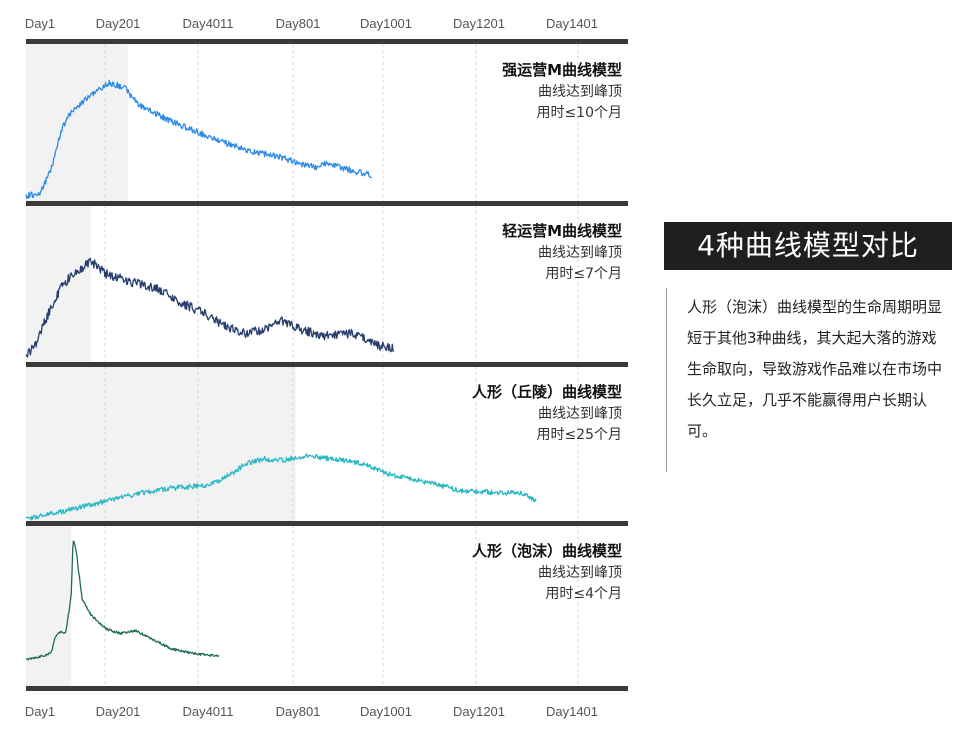 The image size is (980, 740). What do you see at coordinates (118, 23) in the screenshot?
I see `x-tick-label-top: Day201` at bounding box center [118, 23].